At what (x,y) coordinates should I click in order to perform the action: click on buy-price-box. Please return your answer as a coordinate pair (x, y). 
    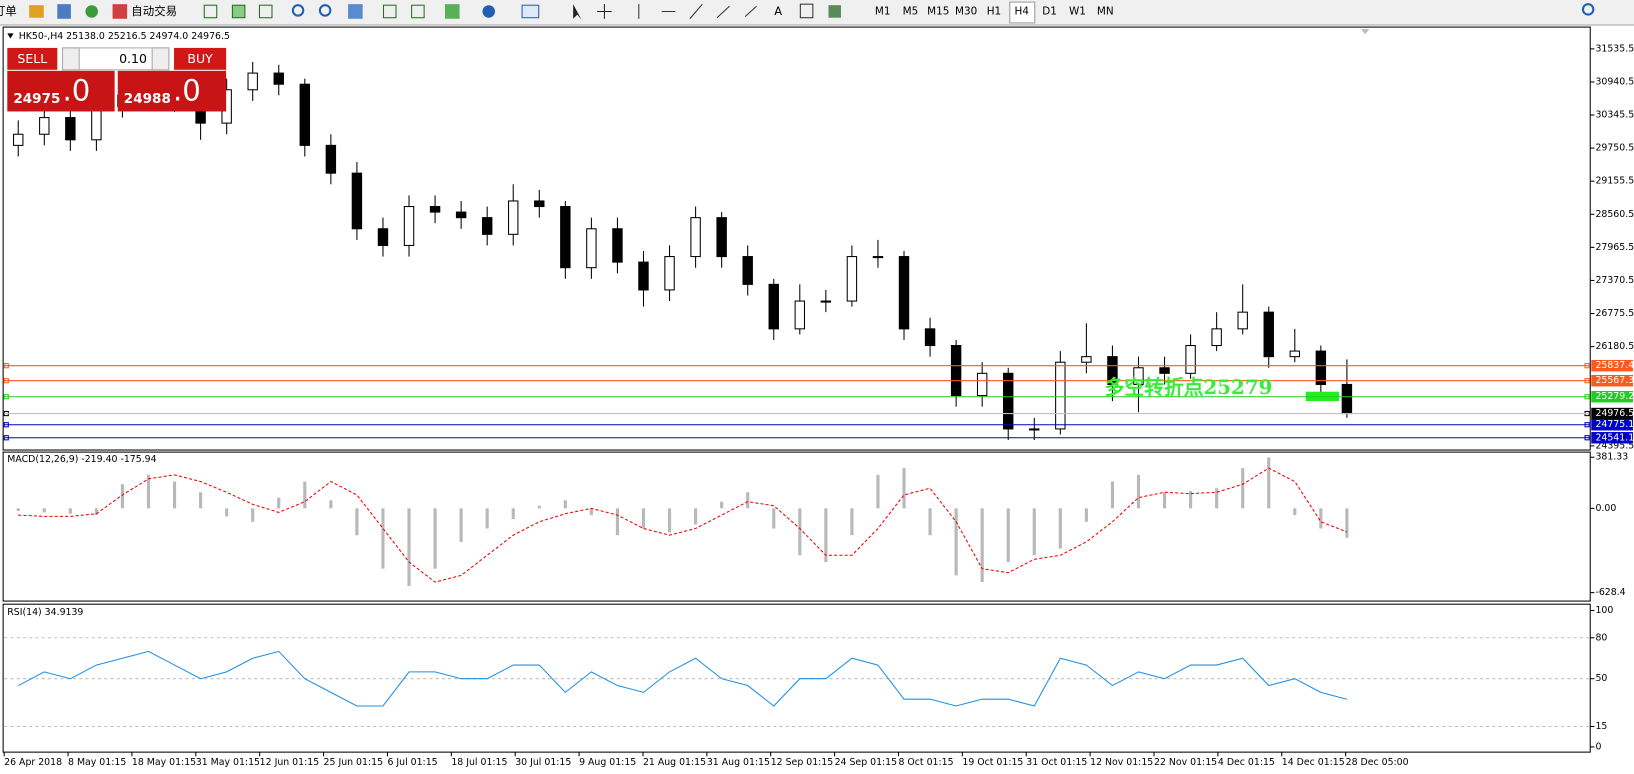
    Looking at the image, I should click on (172, 91).